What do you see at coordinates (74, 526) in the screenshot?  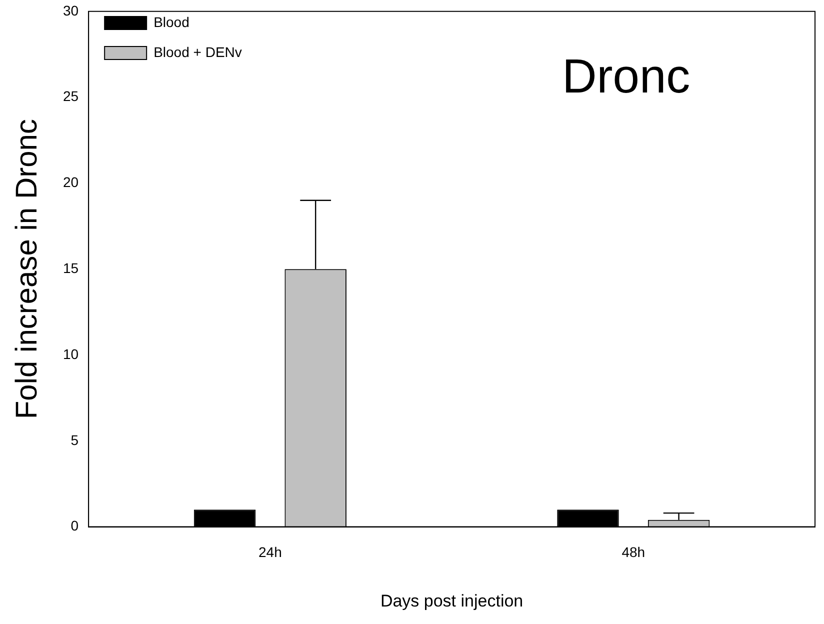 I see `y-tick-label: 0` at bounding box center [74, 526].